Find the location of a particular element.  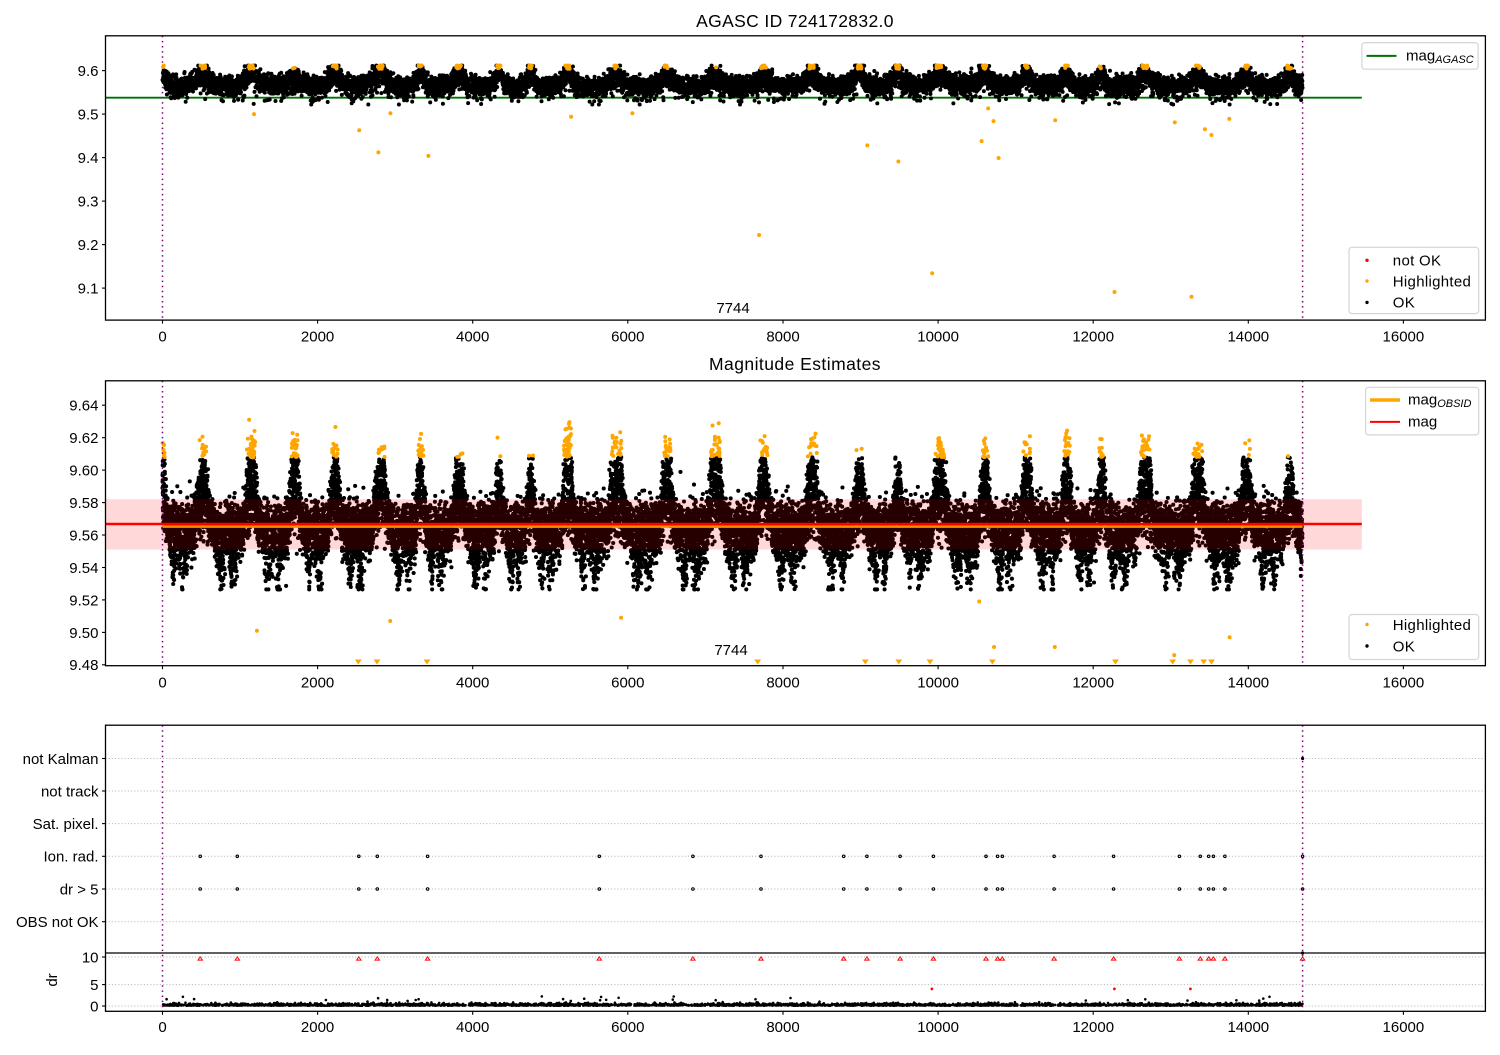

svg-text: 9.6 is located at coordinates (88, 71).